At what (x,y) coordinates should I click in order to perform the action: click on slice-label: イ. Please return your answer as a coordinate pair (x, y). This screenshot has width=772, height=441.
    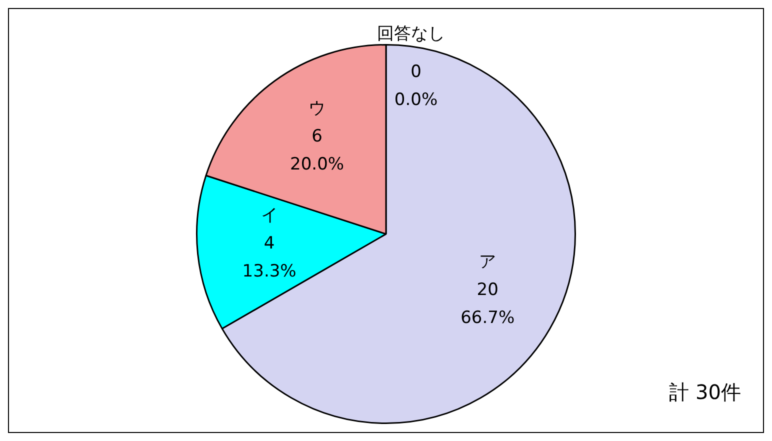
    Looking at the image, I should click on (269, 216).